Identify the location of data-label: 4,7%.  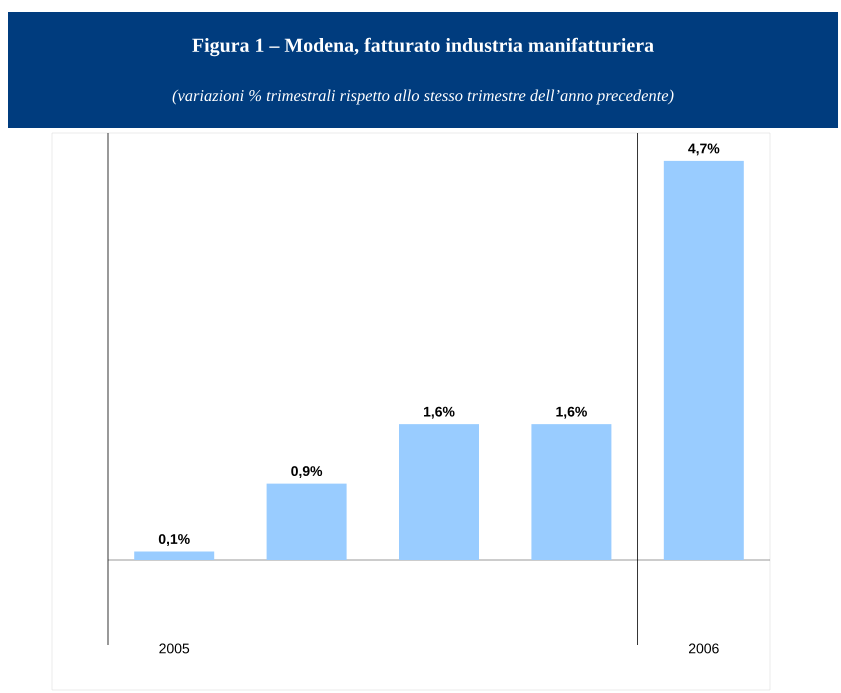
(704, 150).